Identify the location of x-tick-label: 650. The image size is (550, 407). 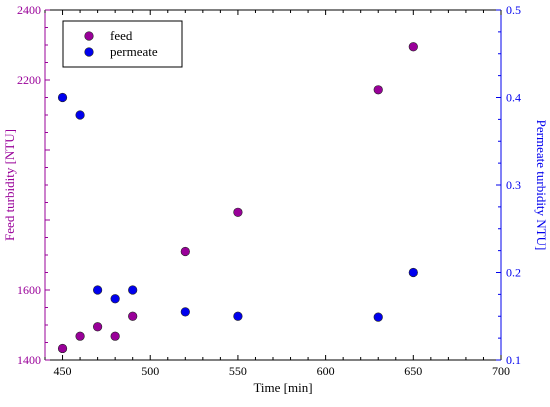
(413, 371).